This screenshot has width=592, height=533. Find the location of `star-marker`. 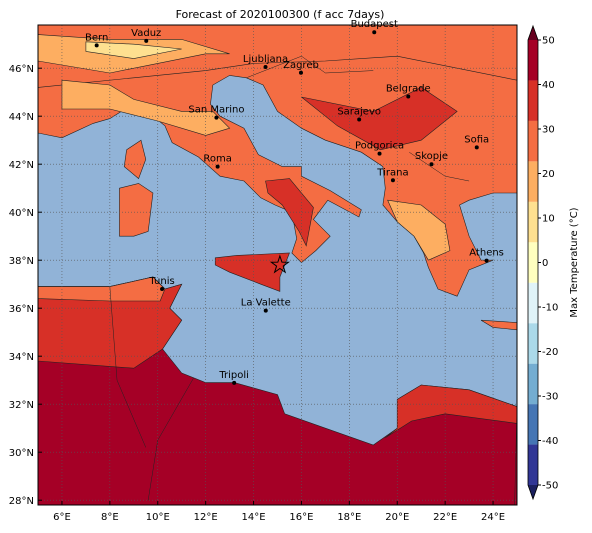

star-marker is located at coordinates (279, 264).